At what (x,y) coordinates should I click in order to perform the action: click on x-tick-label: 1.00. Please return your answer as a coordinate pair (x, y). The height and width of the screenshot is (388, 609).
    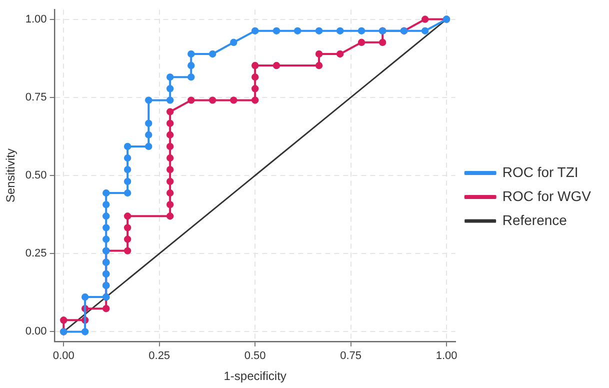
    Looking at the image, I should click on (447, 356).